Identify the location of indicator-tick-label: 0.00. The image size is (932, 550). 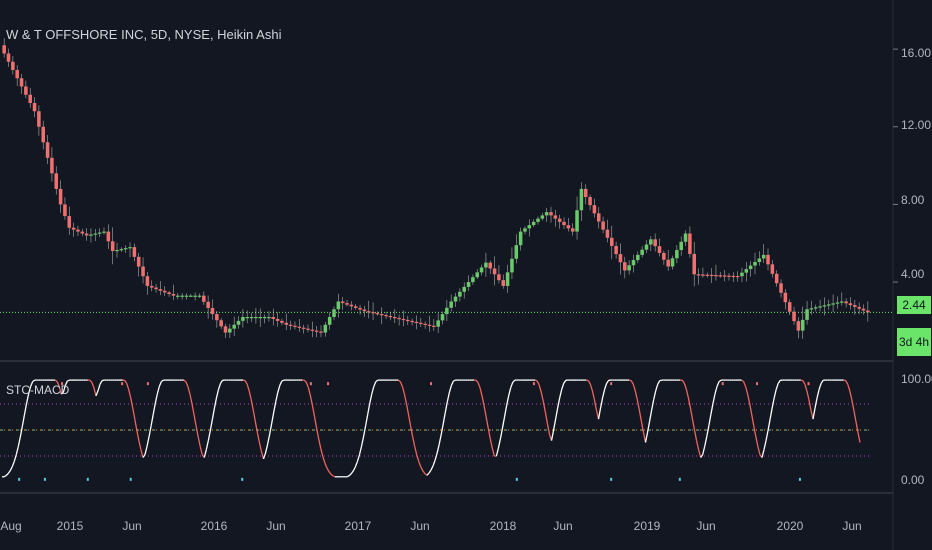
(913, 480).